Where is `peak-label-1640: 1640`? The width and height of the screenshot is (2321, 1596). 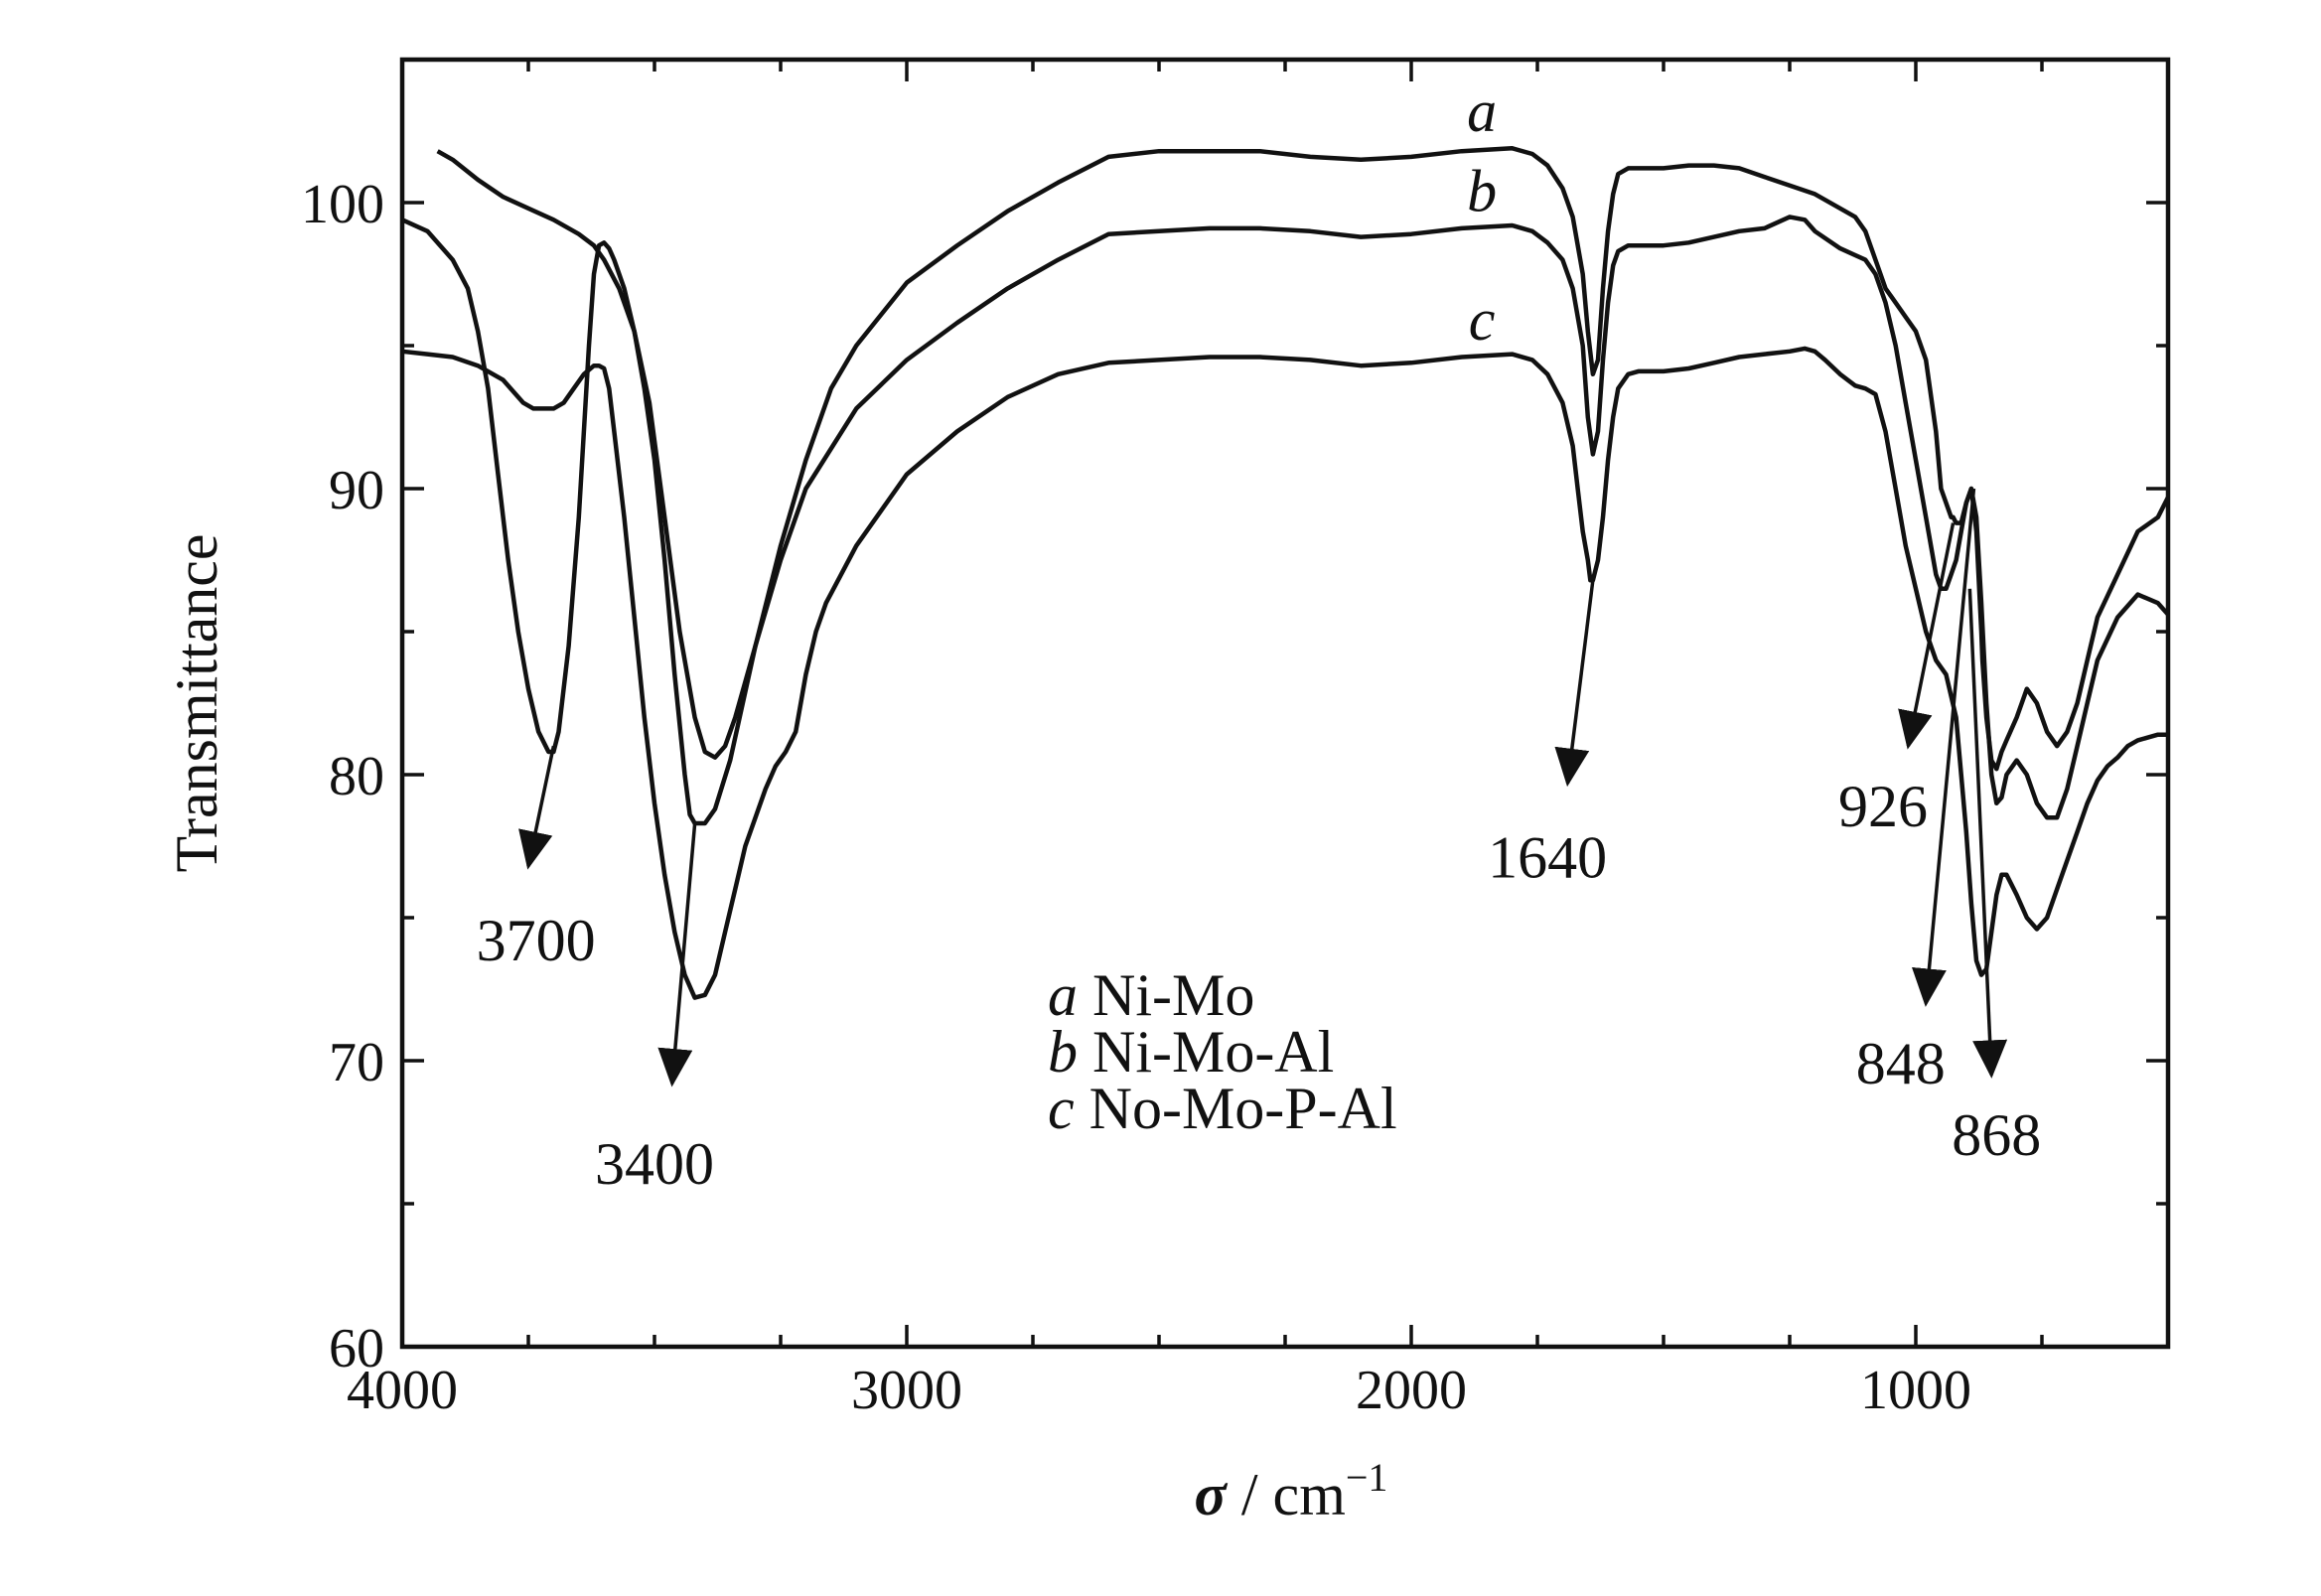
peak-label-1640: 1640 is located at coordinates (1547, 858).